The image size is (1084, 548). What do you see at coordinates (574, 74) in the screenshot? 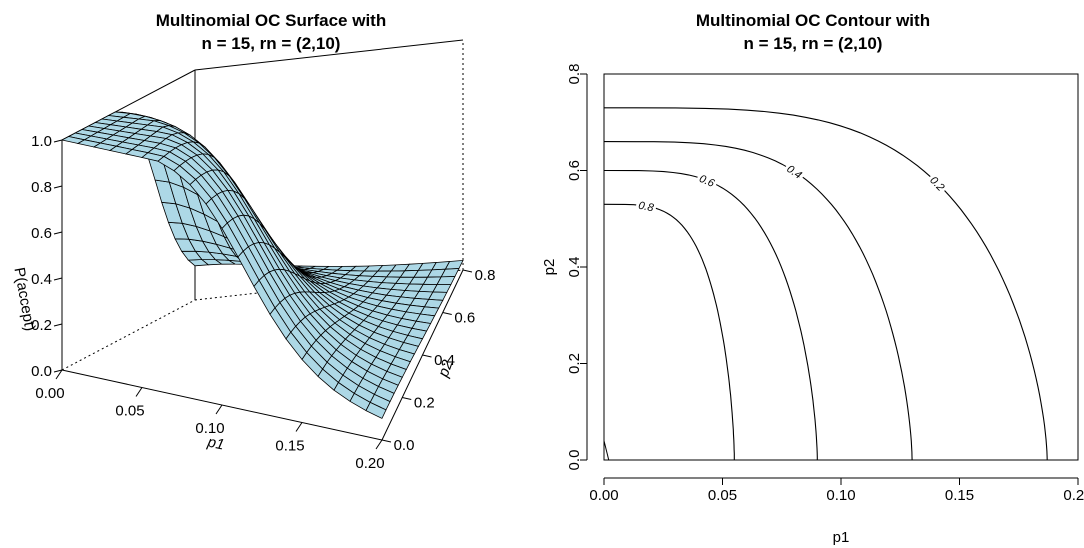
I see `contour-y-tick-label: 0.8` at bounding box center [574, 74].